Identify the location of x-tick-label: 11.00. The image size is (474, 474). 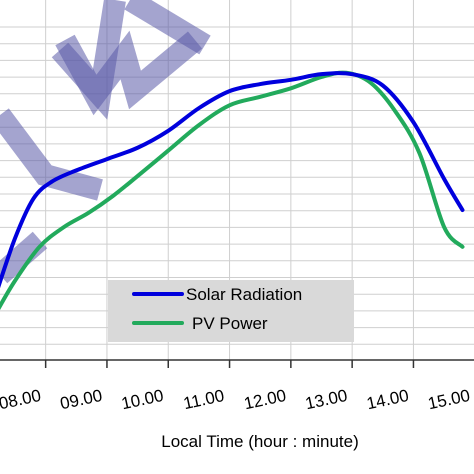
(204, 399).